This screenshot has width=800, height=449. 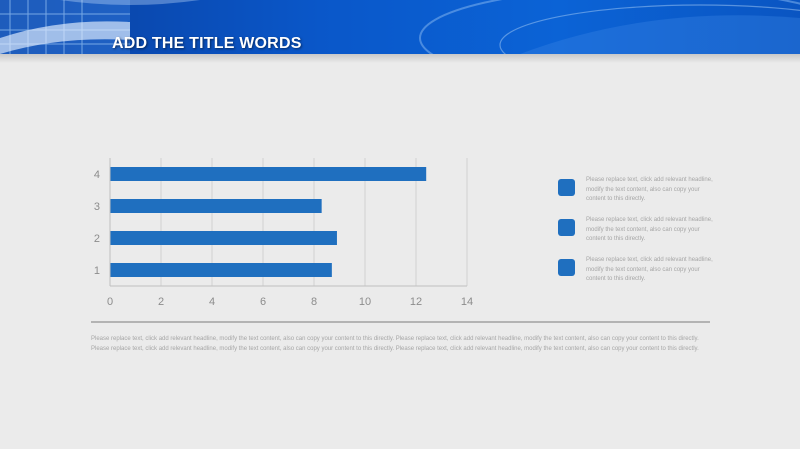 I want to click on x-tick-label: 10, so click(x=365, y=302).